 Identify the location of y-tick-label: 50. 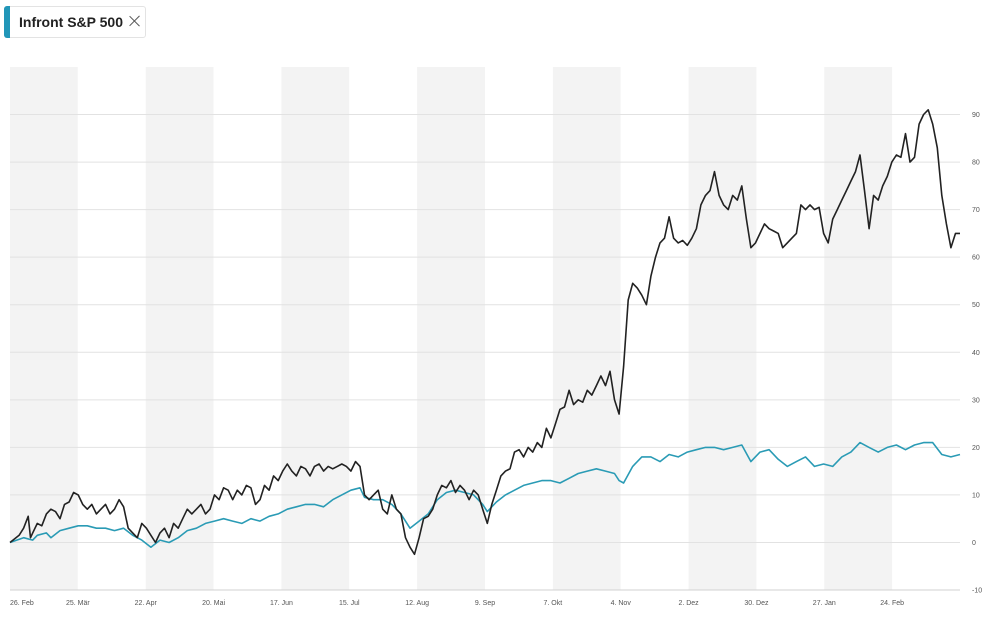
(976, 305).